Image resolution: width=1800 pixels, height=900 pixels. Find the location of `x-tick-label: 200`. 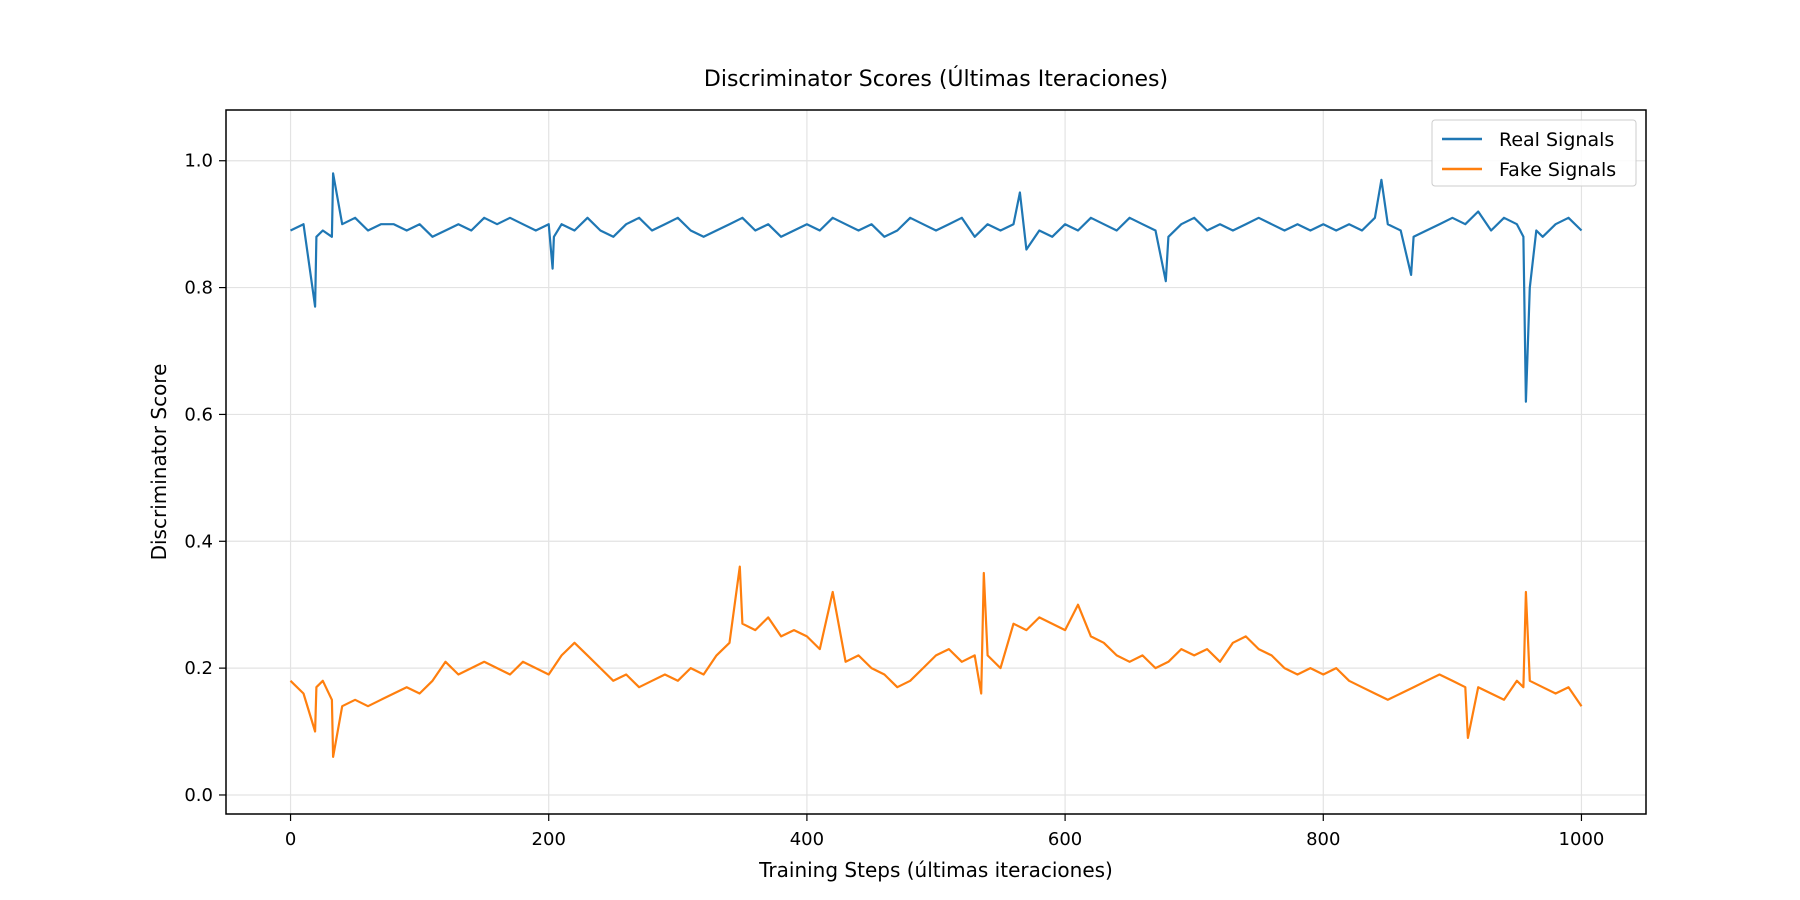

x-tick-label: 200 is located at coordinates (549, 839).